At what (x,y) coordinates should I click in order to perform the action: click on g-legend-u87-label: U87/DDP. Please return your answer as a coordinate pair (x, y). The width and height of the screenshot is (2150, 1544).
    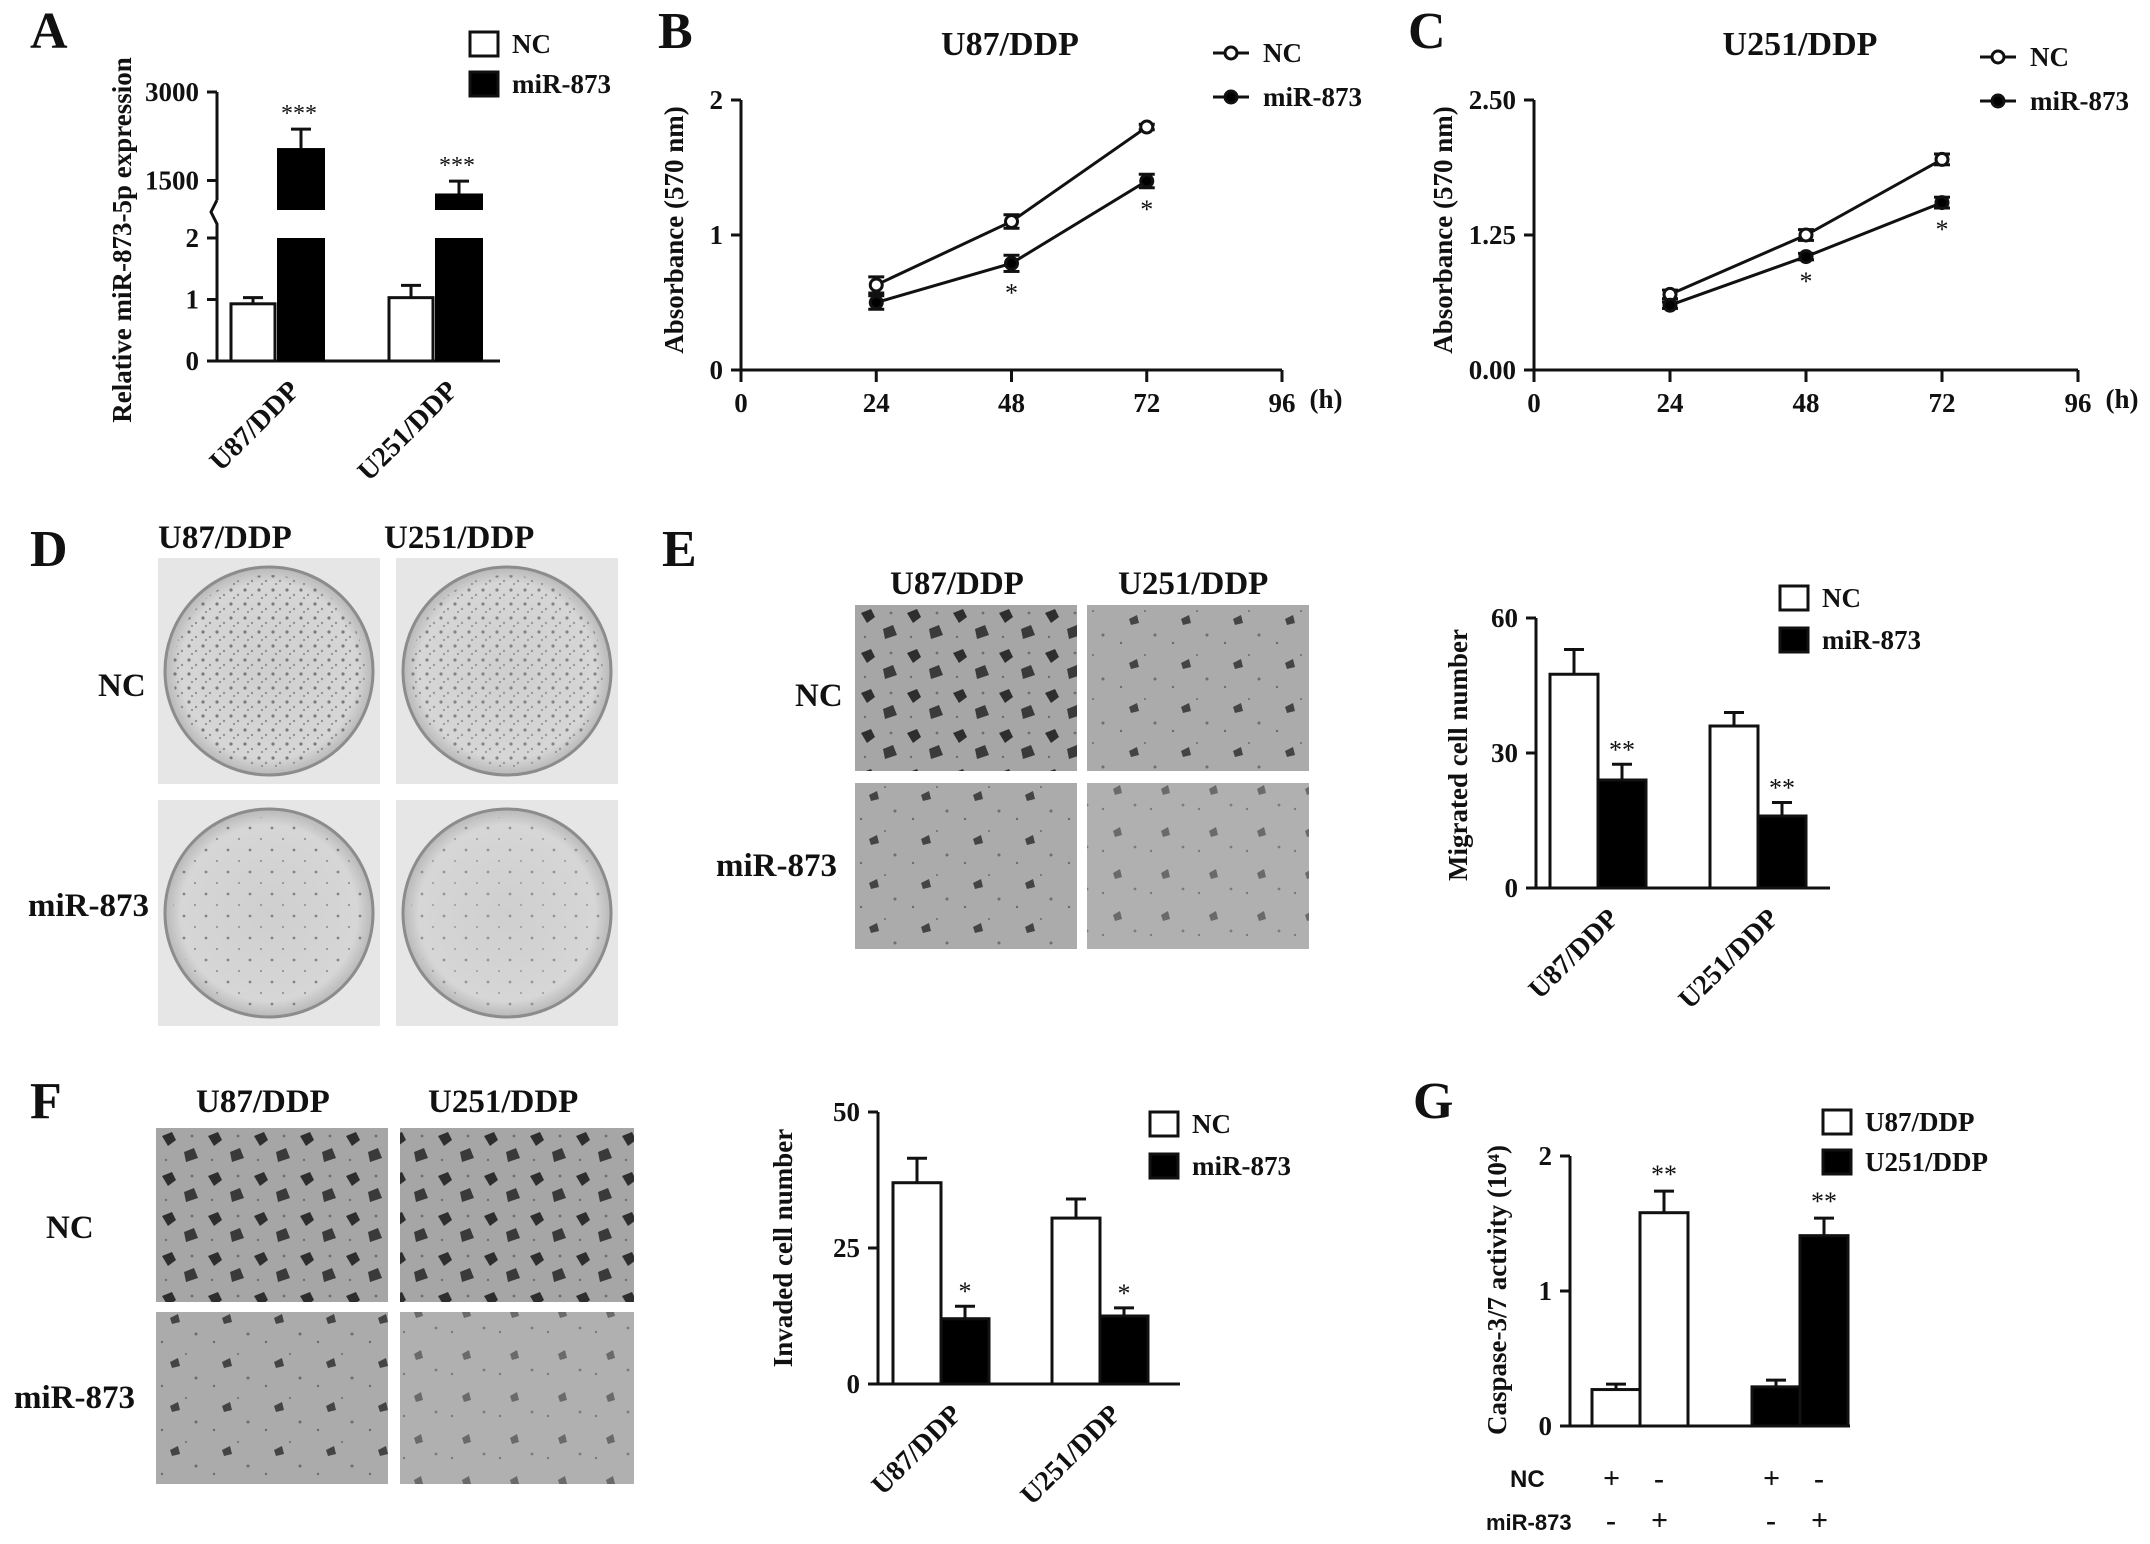
    Looking at the image, I should click on (1920, 1122).